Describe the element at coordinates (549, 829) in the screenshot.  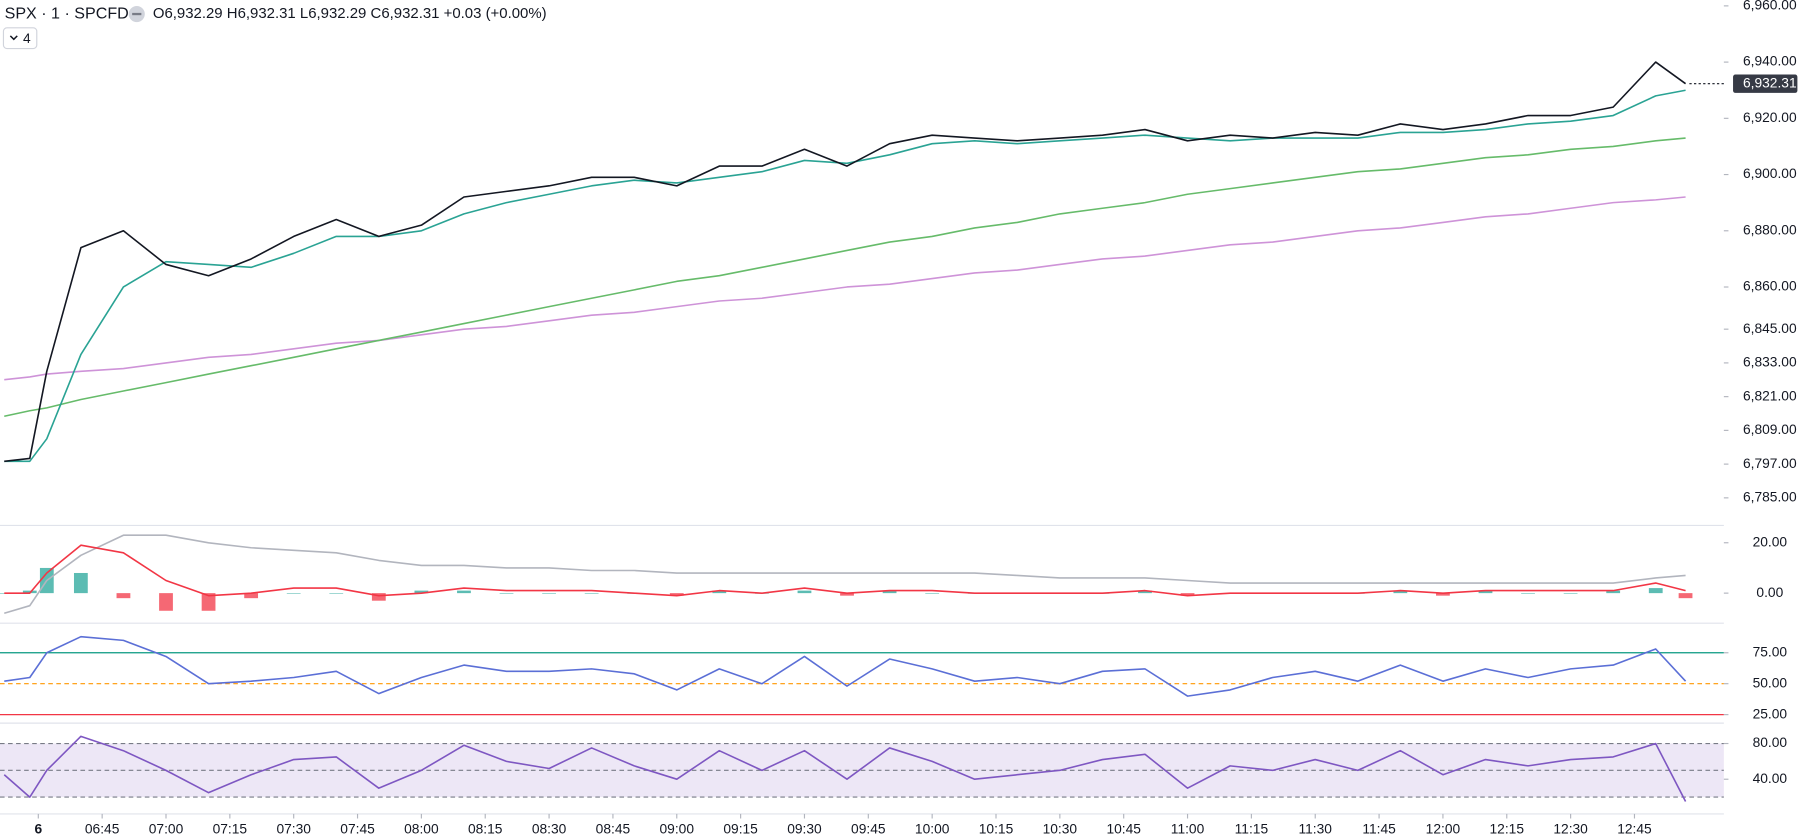
I see `x-tick-label: 08:30` at that location.